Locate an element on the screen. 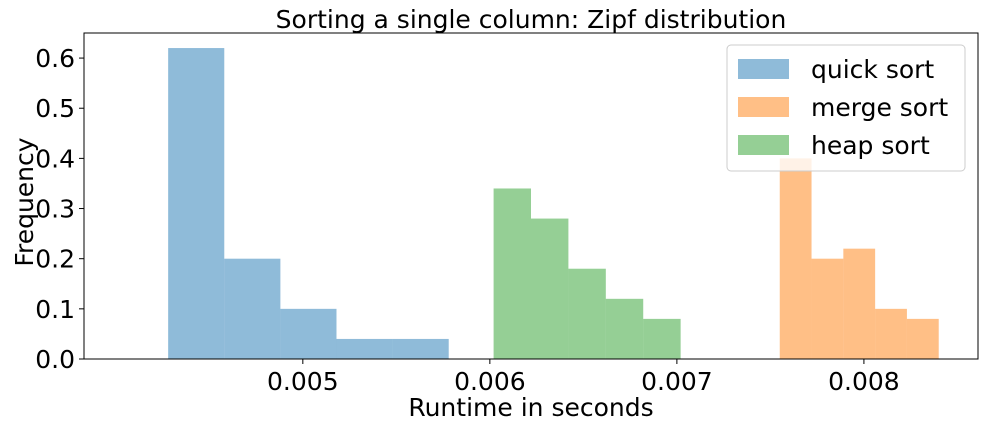 This screenshot has height=434, width=985. y-tick-label: 0.5 is located at coordinates (55, 108).